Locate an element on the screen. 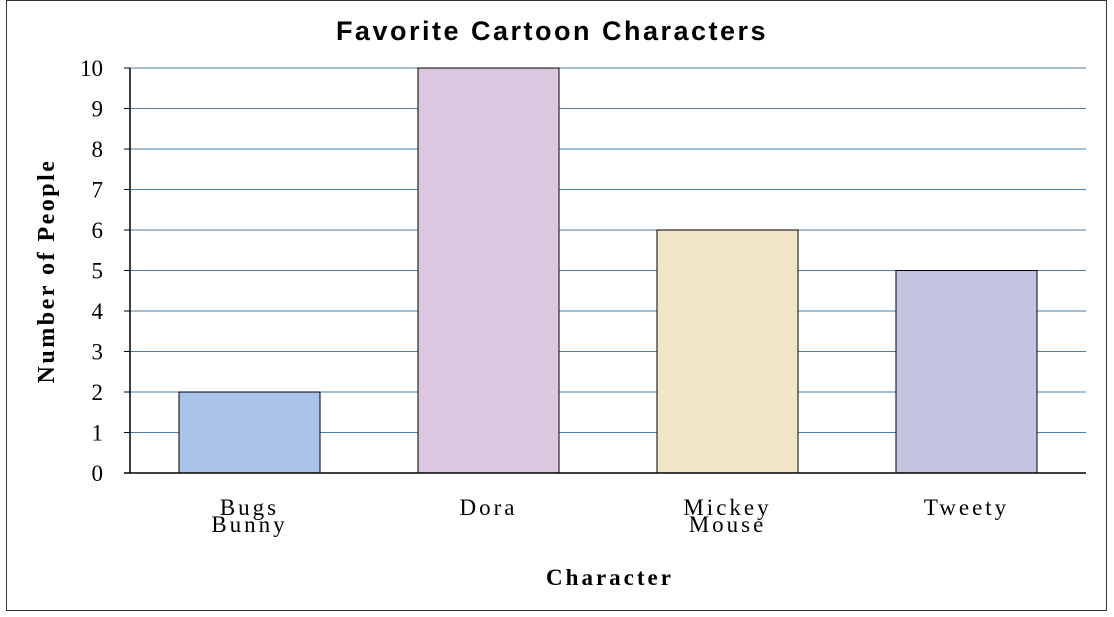 The width and height of the screenshot is (1114, 617). y-axis-label: Number of People is located at coordinates (47, 271).